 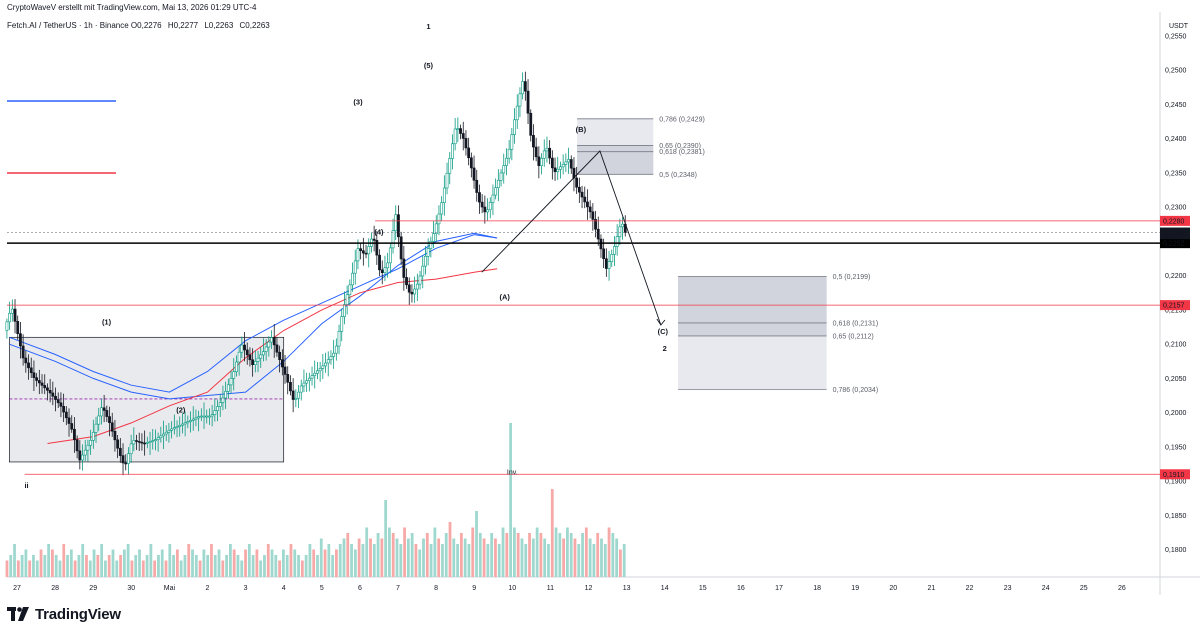 What do you see at coordinates (682, 119) in the screenshot?
I see `fib-level-label: 0,786 (0,2429)` at bounding box center [682, 119].